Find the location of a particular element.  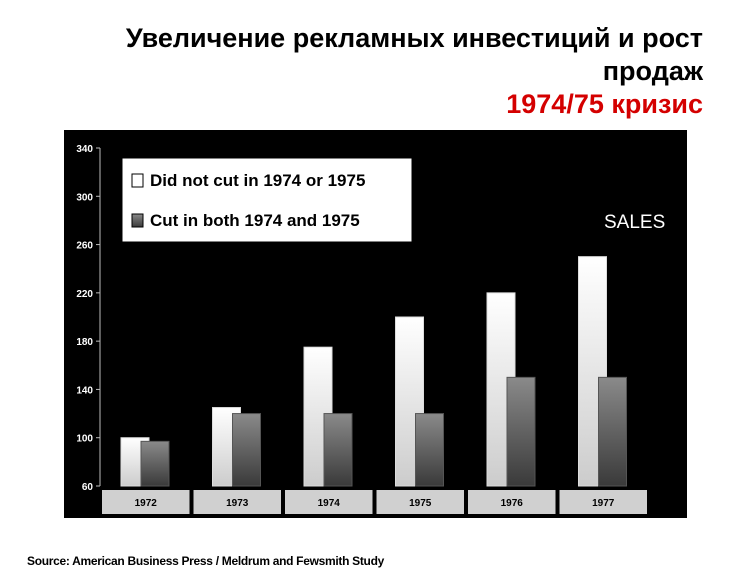

x-tick-label: 1973 is located at coordinates (237, 503).